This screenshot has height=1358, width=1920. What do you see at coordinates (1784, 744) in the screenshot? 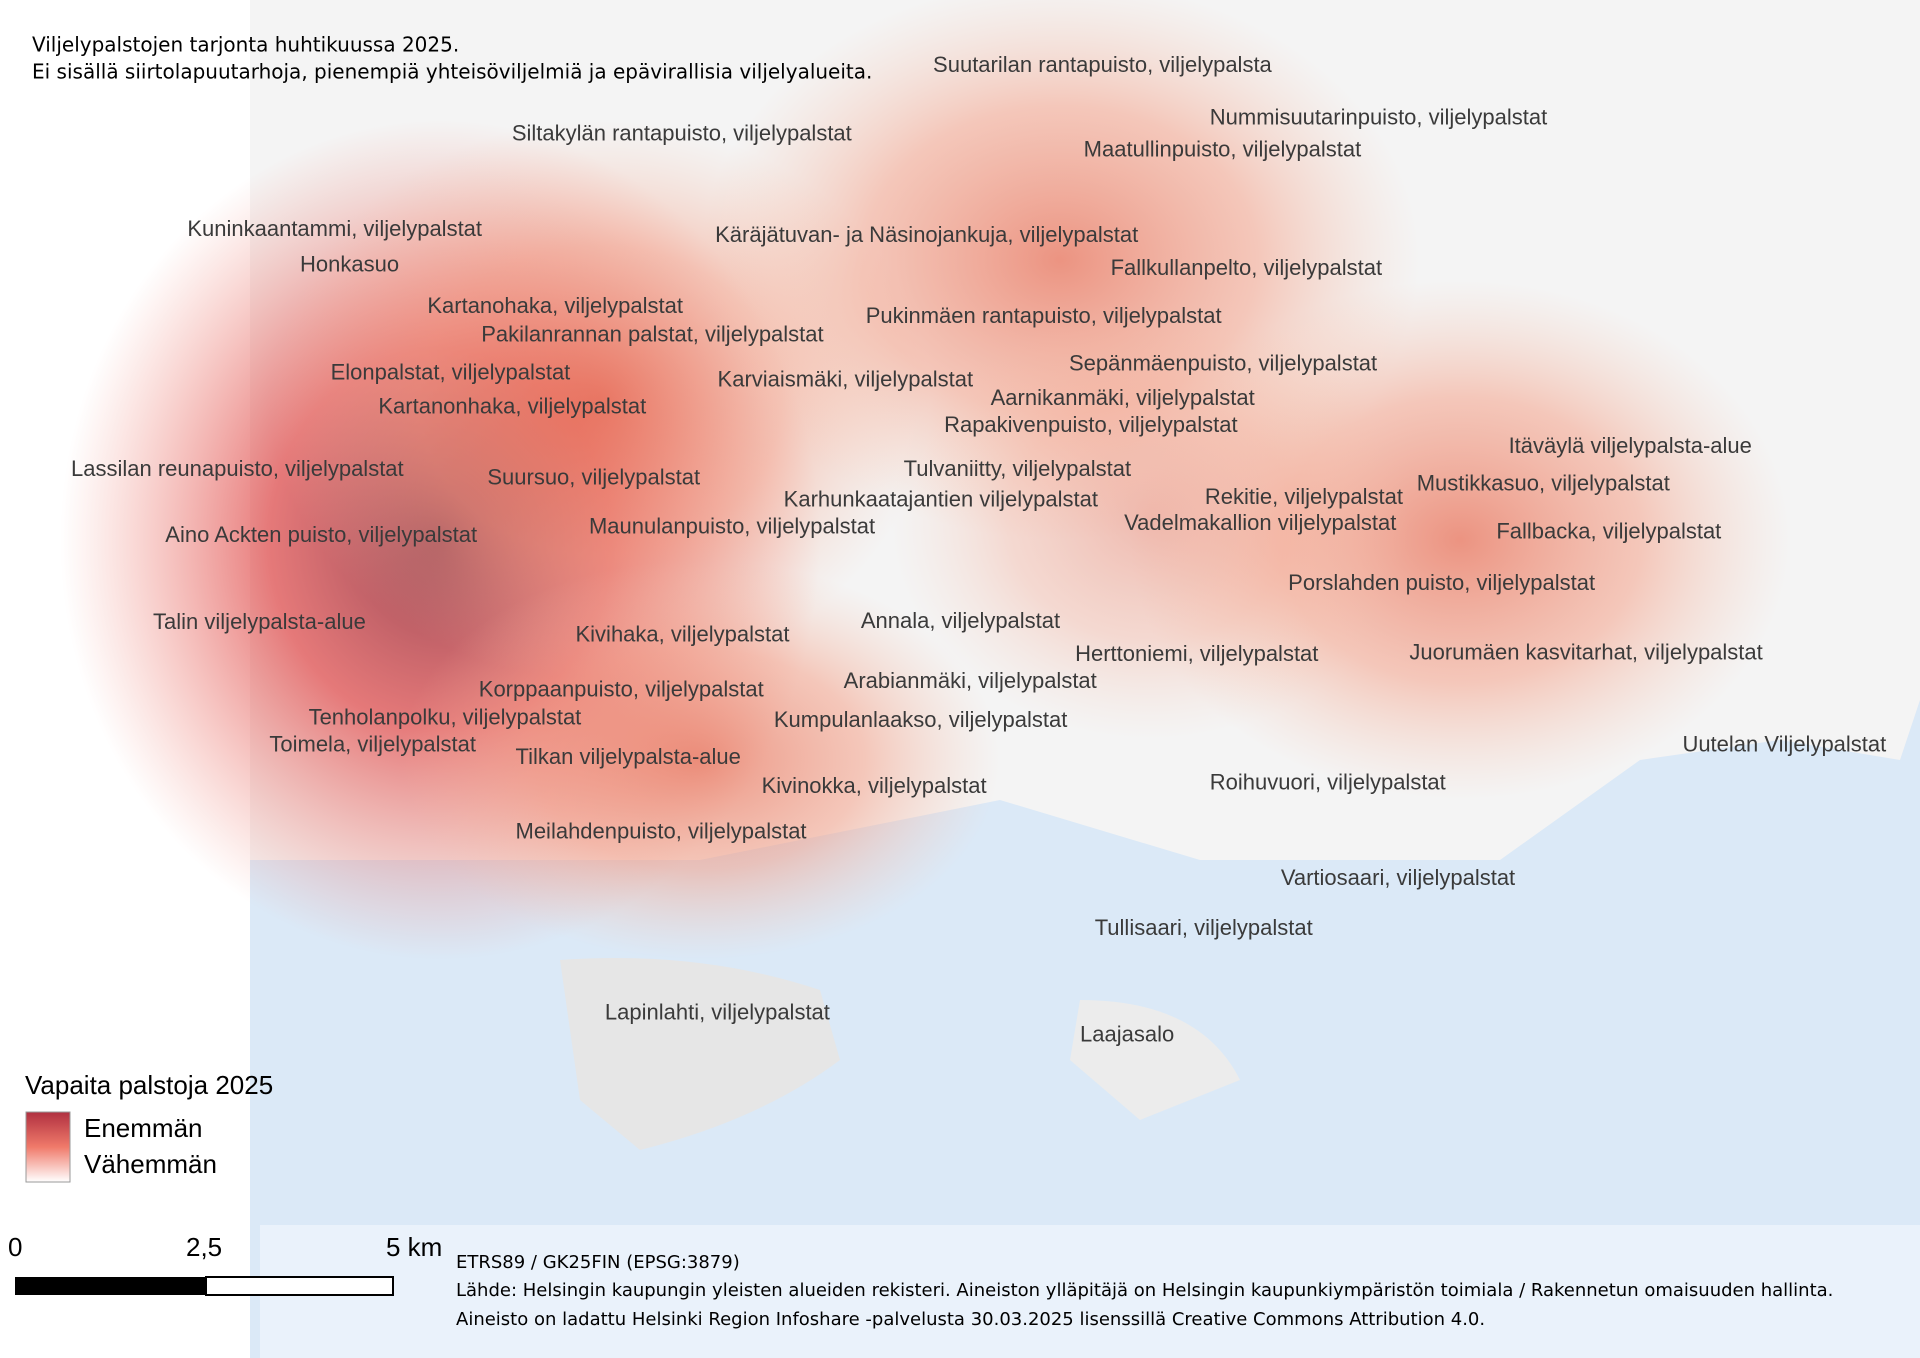
I see `place-label: Uutelan Viljelypalstat` at bounding box center [1784, 744].